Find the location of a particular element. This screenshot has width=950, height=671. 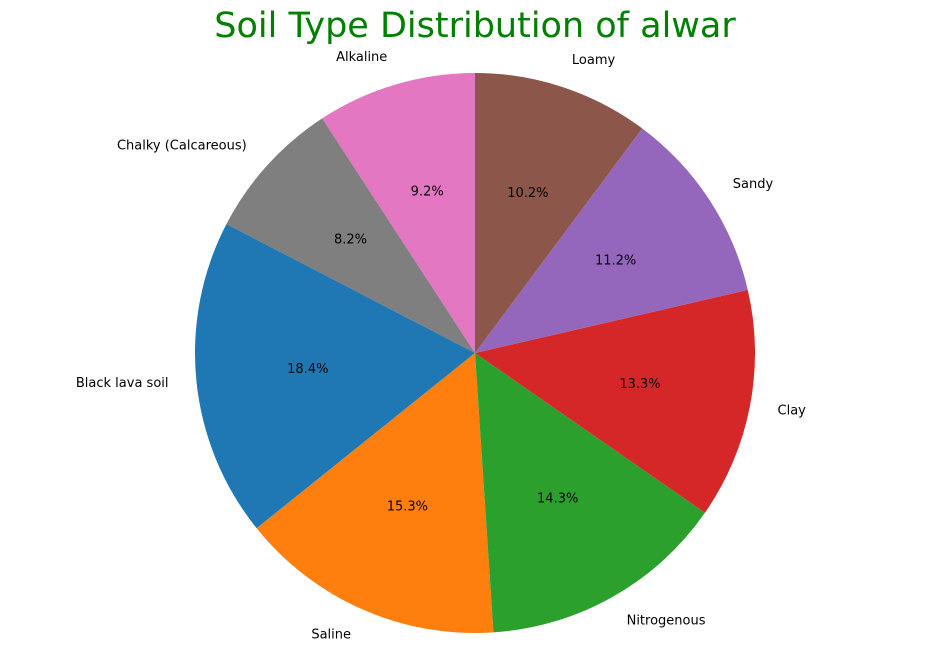

pie-slice-loamy is located at coordinates (559, 213).